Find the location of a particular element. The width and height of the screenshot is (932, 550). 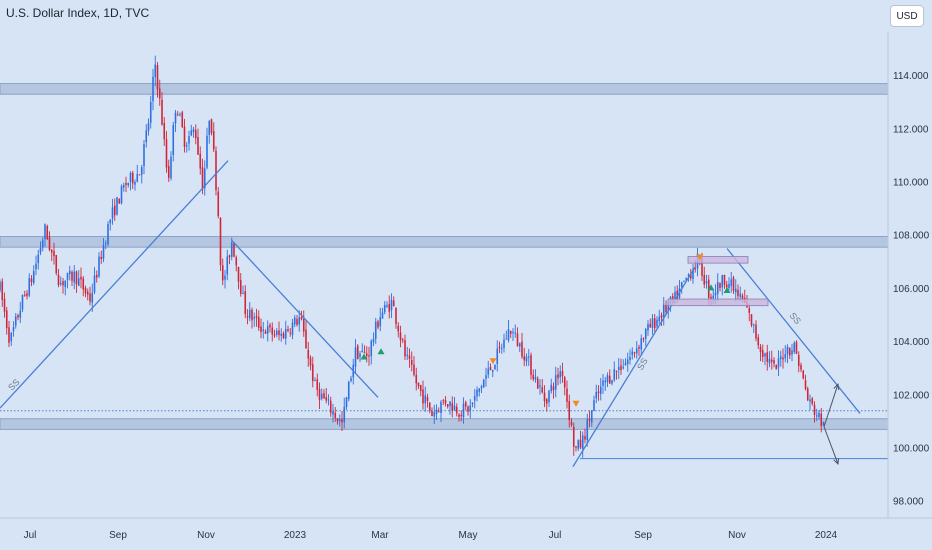

chart-title: U.S. Dollar Index, 1D, TVC is located at coordinates (78, 13).